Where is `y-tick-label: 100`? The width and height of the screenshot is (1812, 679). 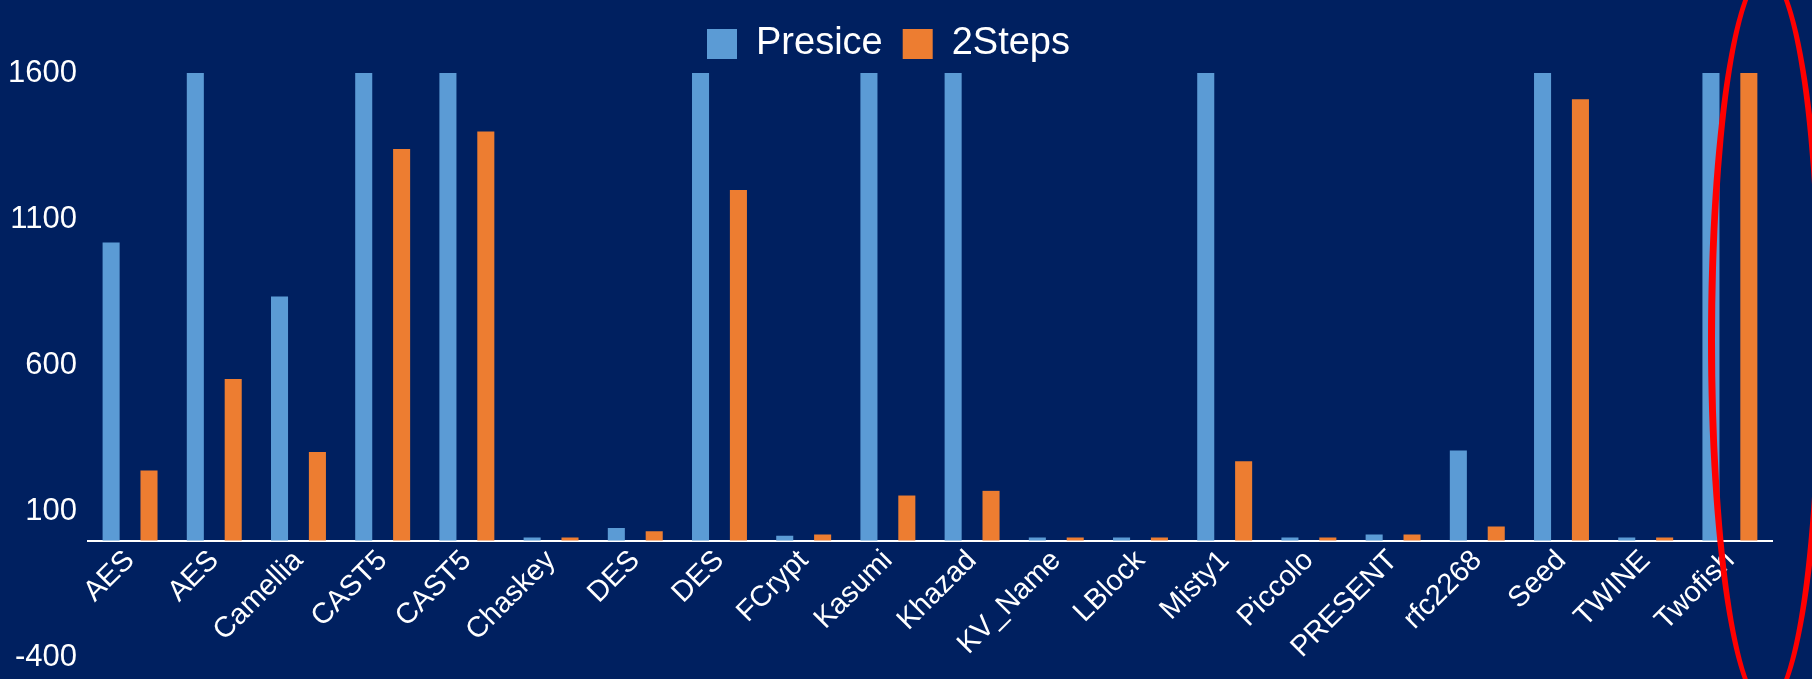 y-tick-label: 100 is located at coordinates (51, 509).